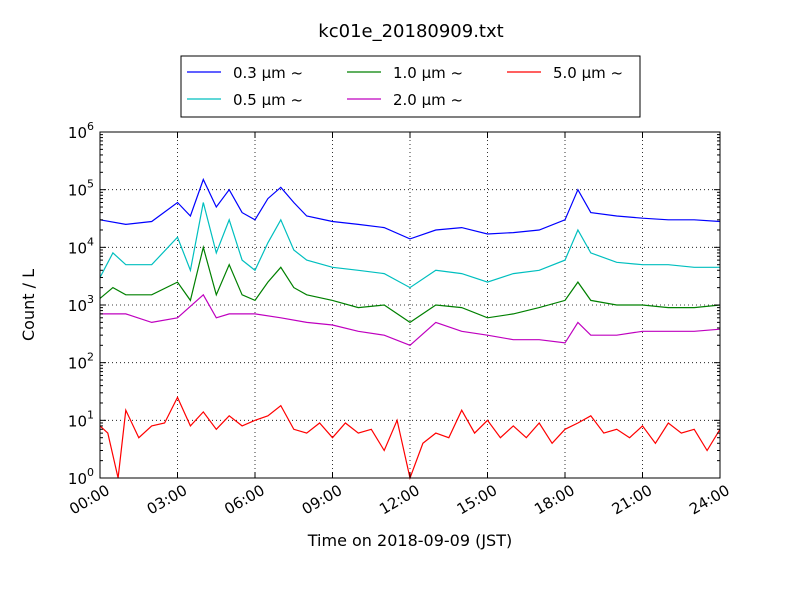 The width and height of the screenshot is (800, 600). I want to click on x-tick-label: 06:00, so click(244, 499).